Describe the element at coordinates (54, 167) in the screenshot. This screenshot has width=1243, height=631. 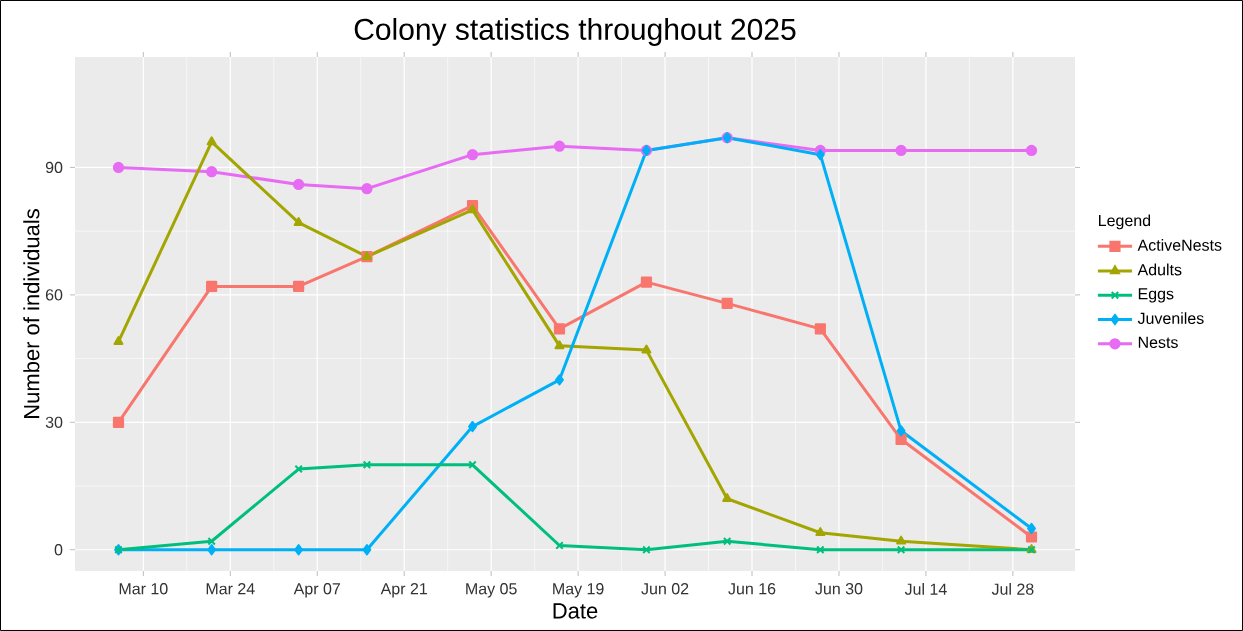
I see `y-tick-label: 90` at that location.